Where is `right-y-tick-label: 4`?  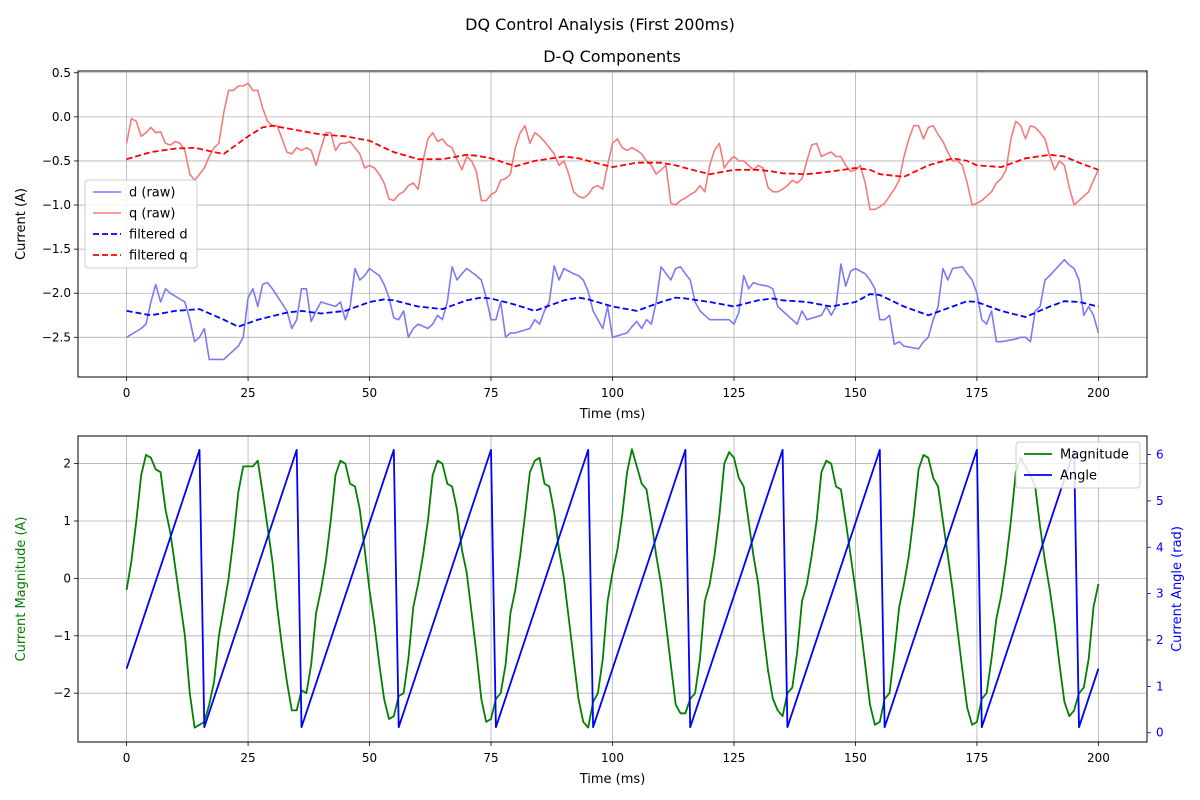
right-y-tick-label: 4 is located at coordinates (1160, 547).